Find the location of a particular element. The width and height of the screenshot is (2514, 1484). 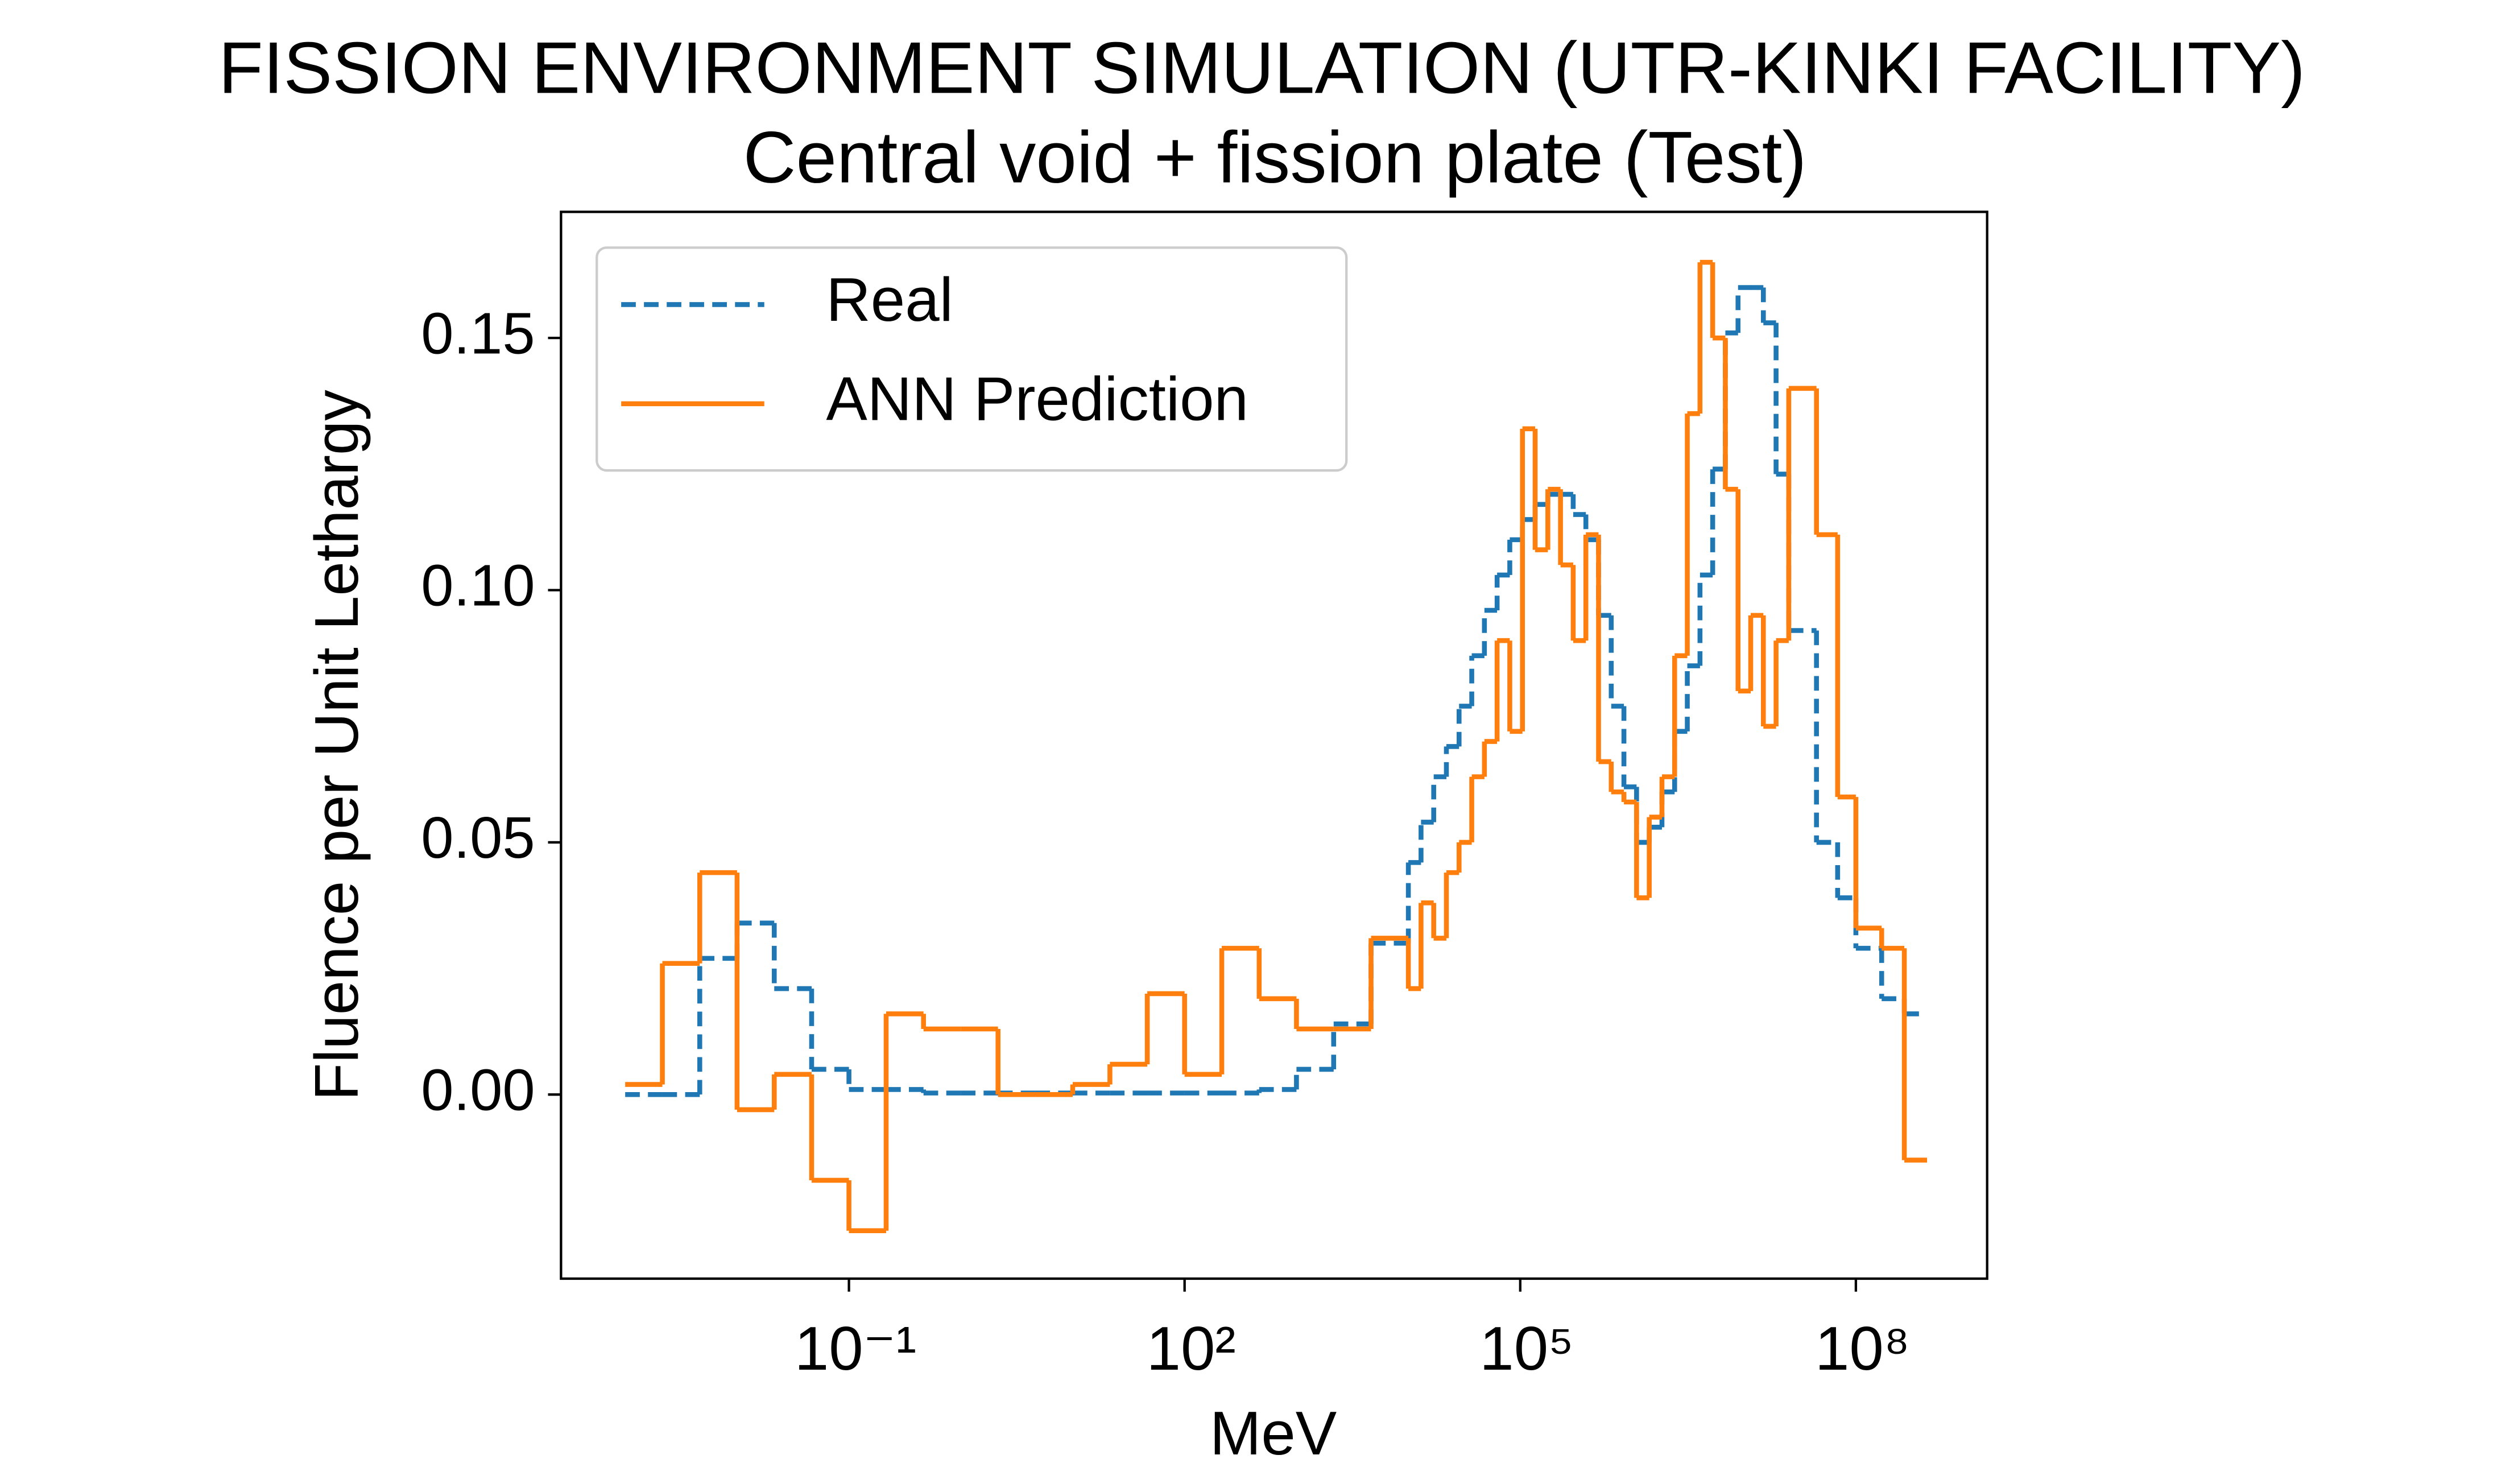

y-tick-label: 0.00 is located at coordinates (478, 1089).